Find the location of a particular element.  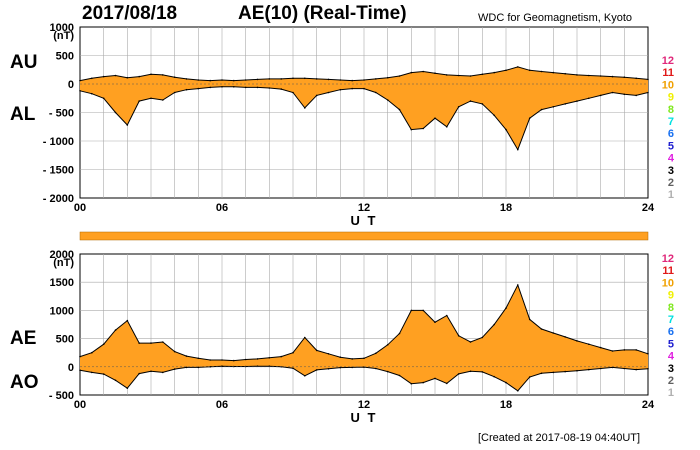

station-legend-item: 8 is located at coordinates (671, 110).